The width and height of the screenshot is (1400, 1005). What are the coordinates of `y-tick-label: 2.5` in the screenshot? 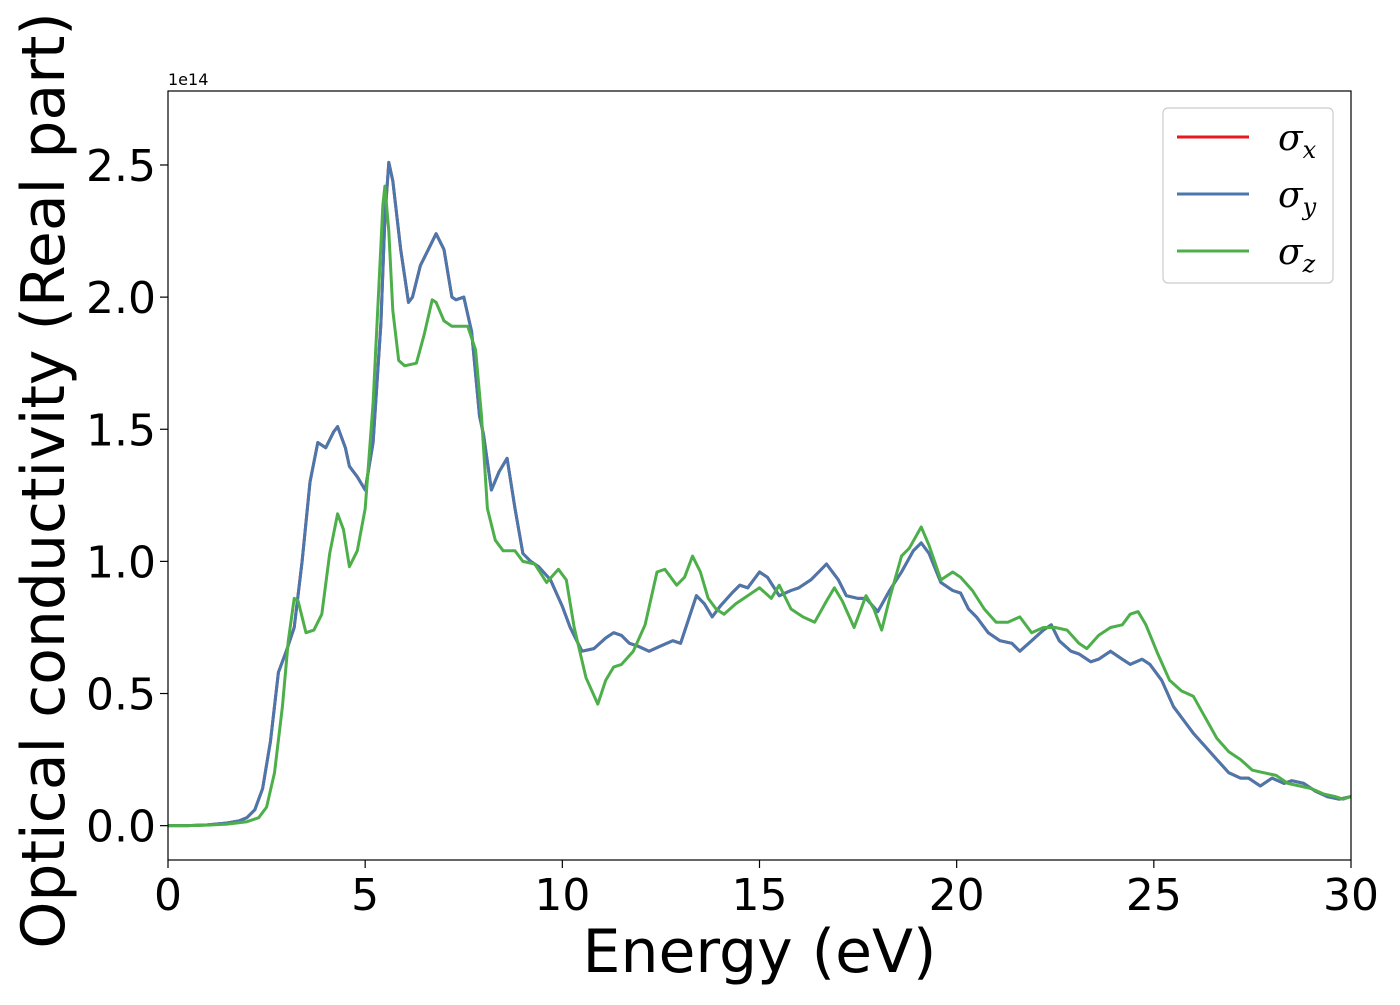 It's located at (121, 166).